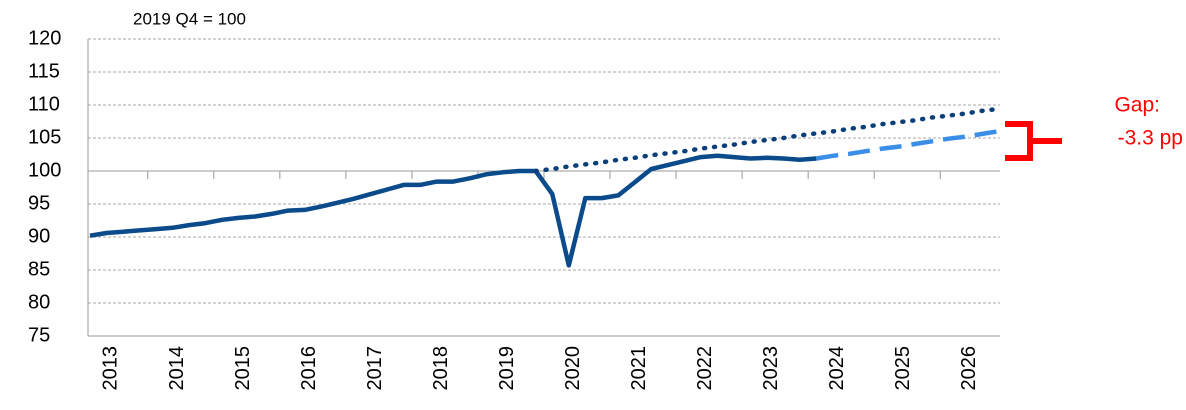 The width and height of the screenshot is (1186, 410). I want to click on x-tick-label: 2013, so click(111, 368).